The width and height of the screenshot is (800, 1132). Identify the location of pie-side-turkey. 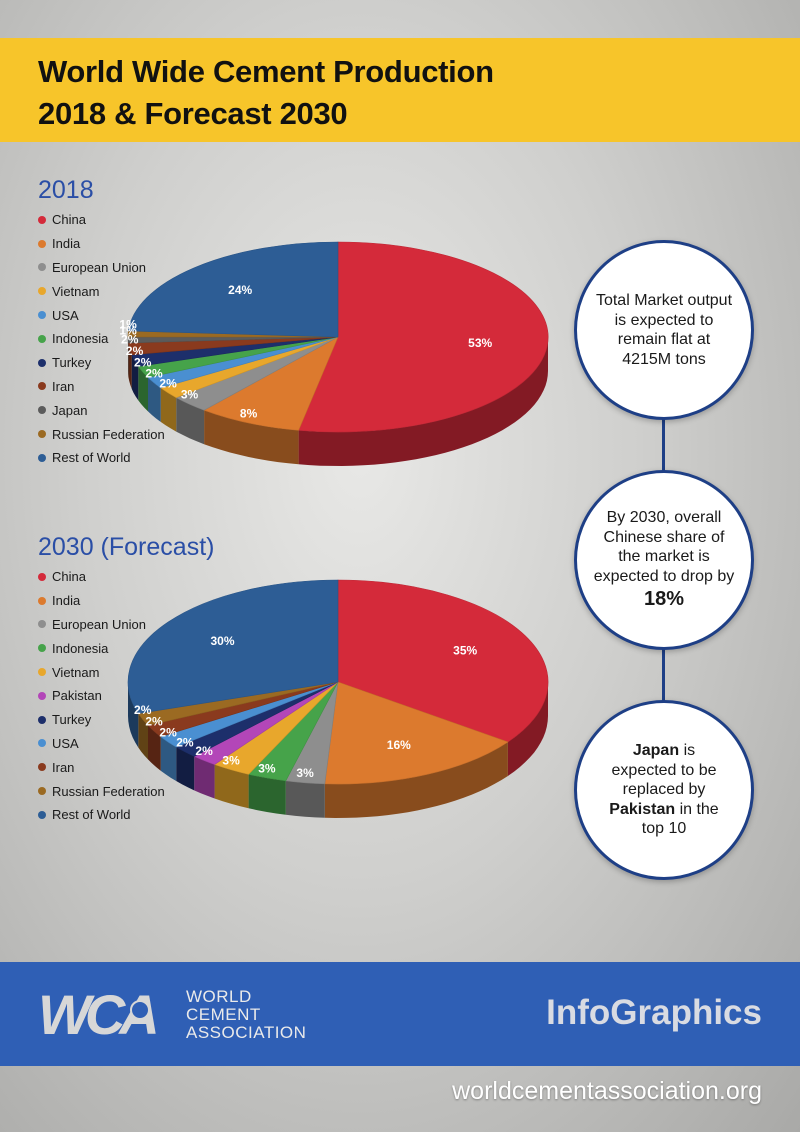
(135, 377).